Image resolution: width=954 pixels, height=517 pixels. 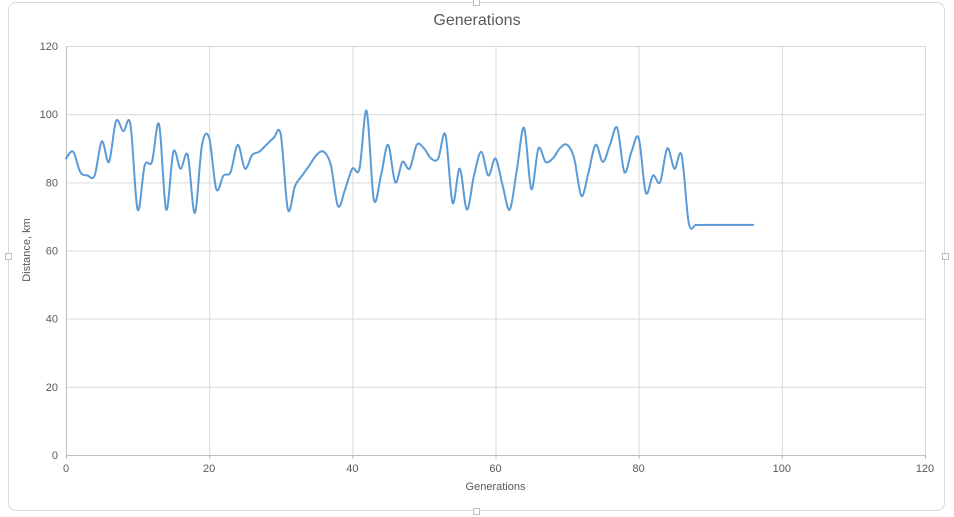 What do you see at coordinates (925, 469) in the screenshot?
I see `x-tick-label: 120` at bounding box center [925, 469].